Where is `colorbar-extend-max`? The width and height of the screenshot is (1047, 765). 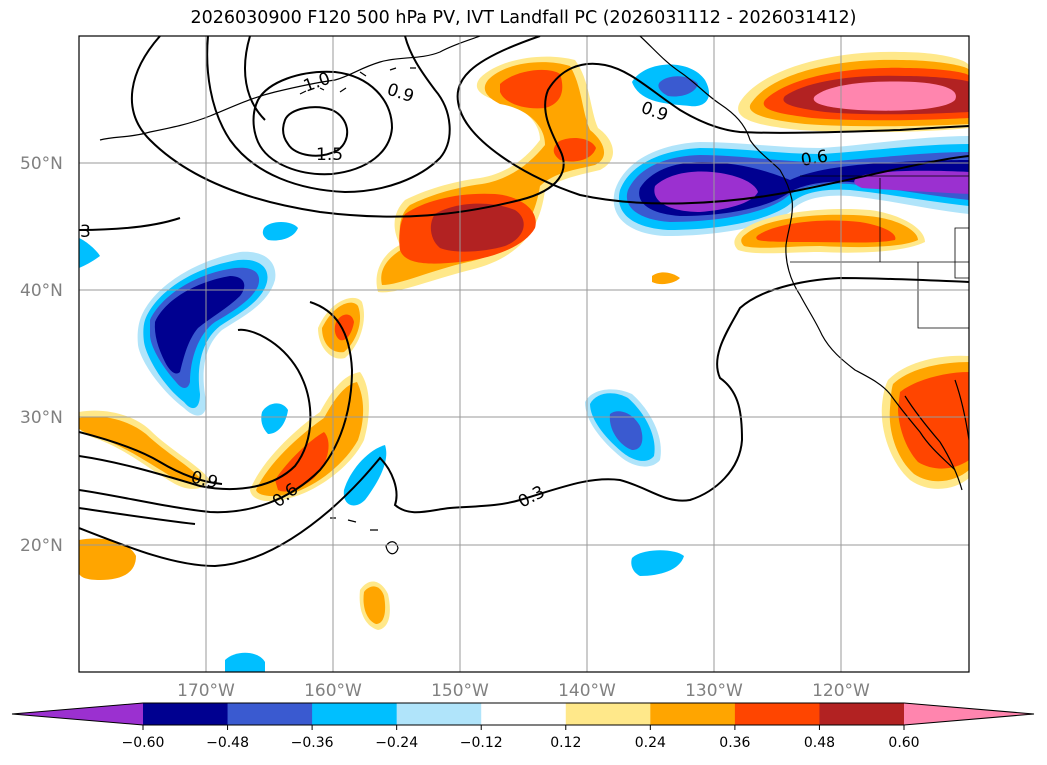 colorbar-extend-max is located at coordinates (969, 714).